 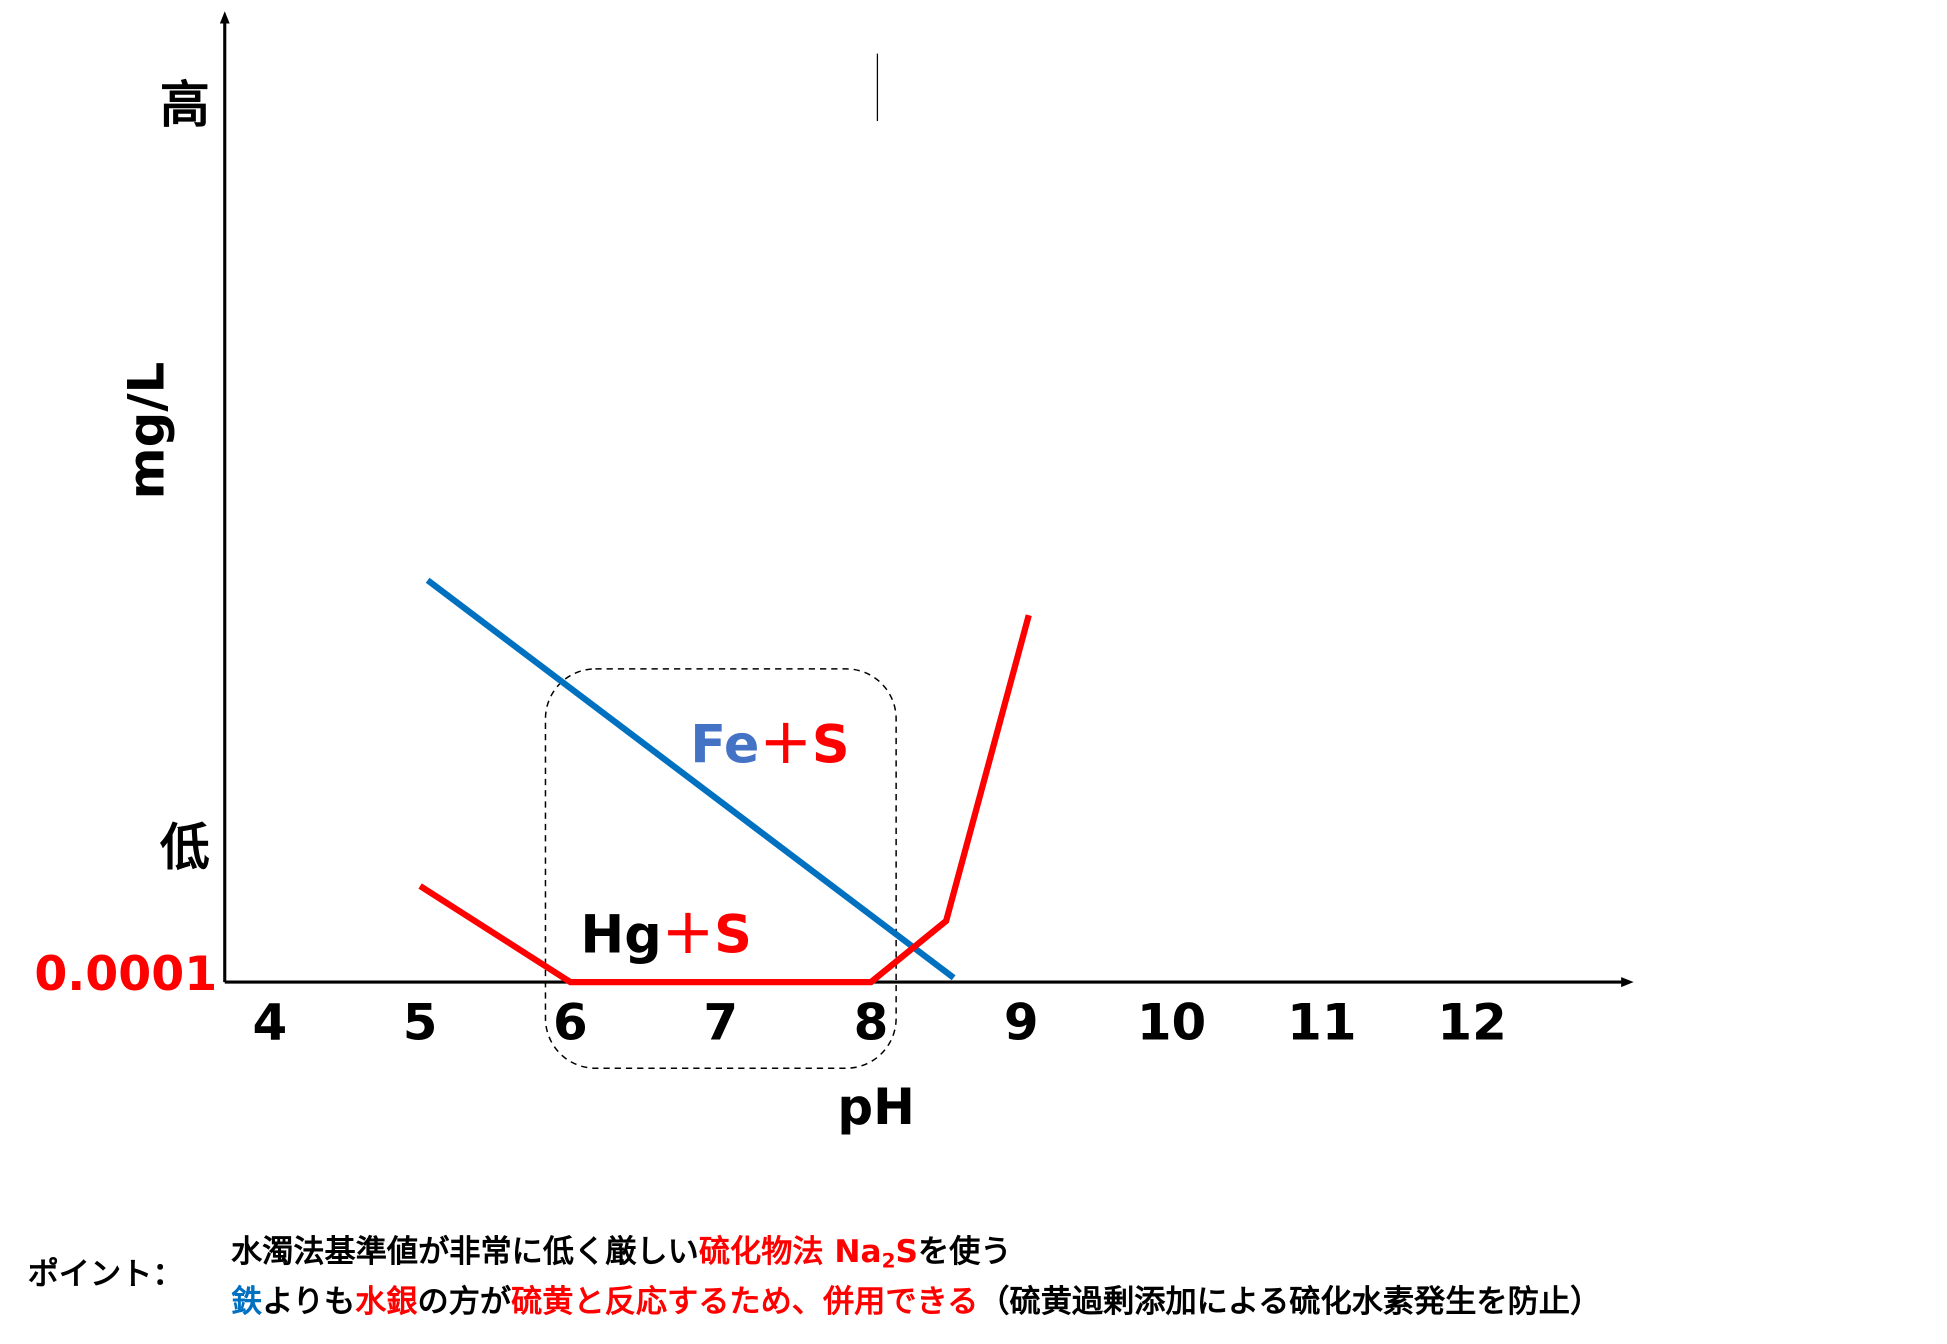 I want to click on annotation: Hg＋S, so click(x=666, y=934).